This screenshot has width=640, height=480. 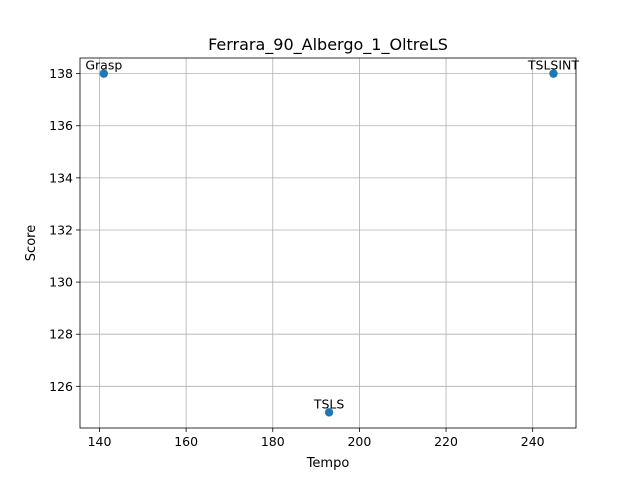 I want to click on x-tick-label: 140, so click(x=100, y=441).